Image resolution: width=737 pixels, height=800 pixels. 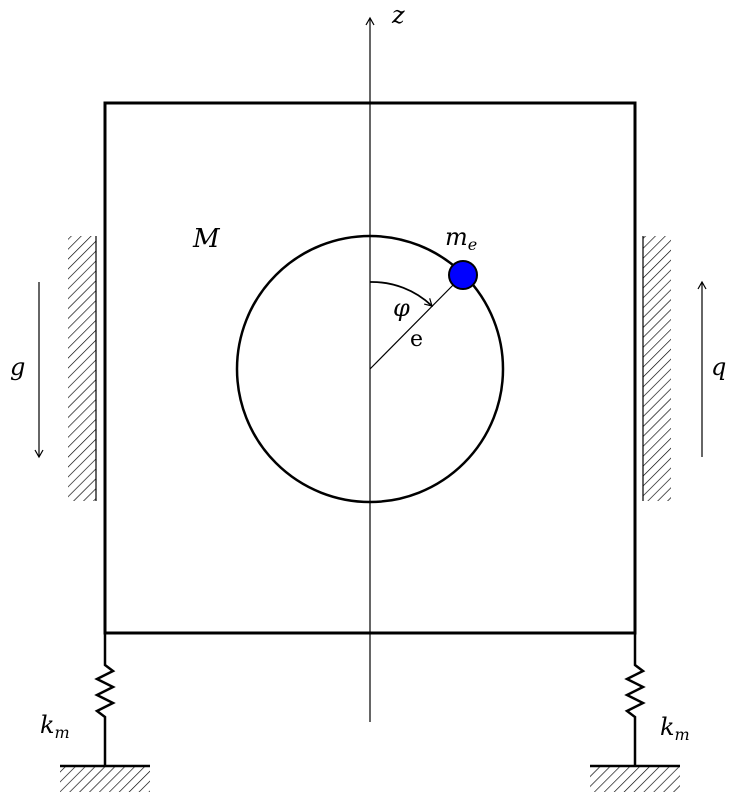 I want to click on right-spring-label-sub: m, so click(x=682, y=734).